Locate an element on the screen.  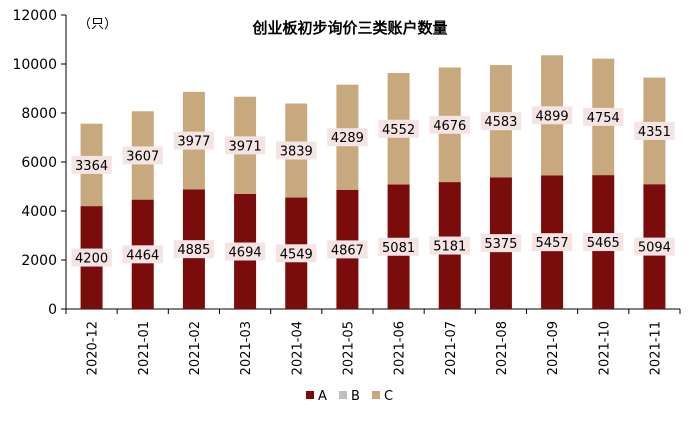
x-tick-label: 2021-04 is located at coordinates (297, 348).